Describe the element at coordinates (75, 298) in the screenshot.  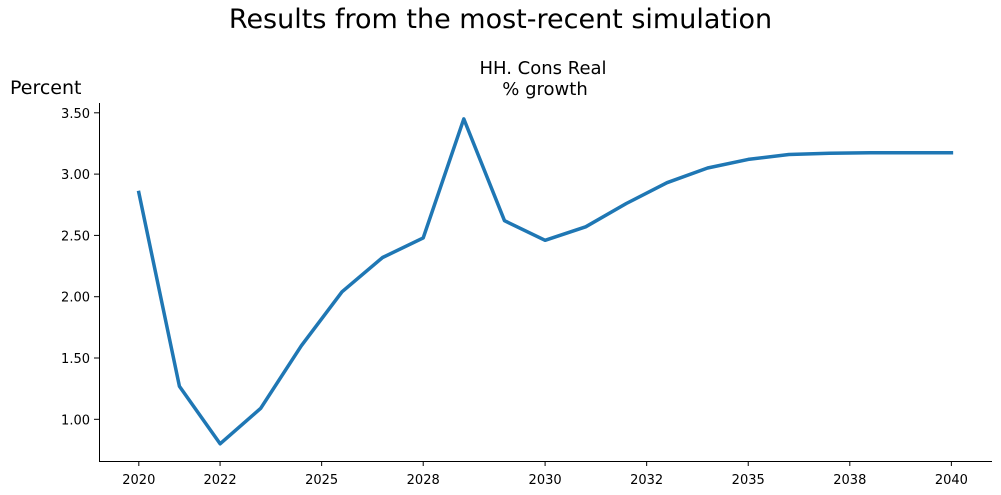
I see `y-tick-label: 2.00` at that location.